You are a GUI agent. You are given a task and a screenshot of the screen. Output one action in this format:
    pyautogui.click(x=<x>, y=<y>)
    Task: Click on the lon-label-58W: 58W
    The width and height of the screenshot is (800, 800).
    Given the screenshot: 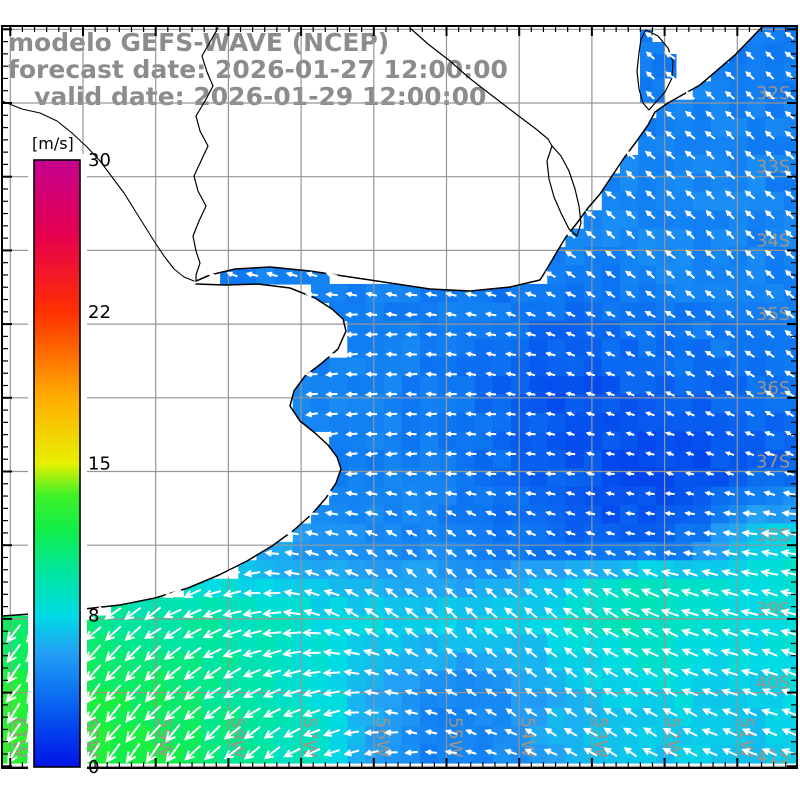 What is the action you would take?
    pyautogui.click(x=236, y=737)
    